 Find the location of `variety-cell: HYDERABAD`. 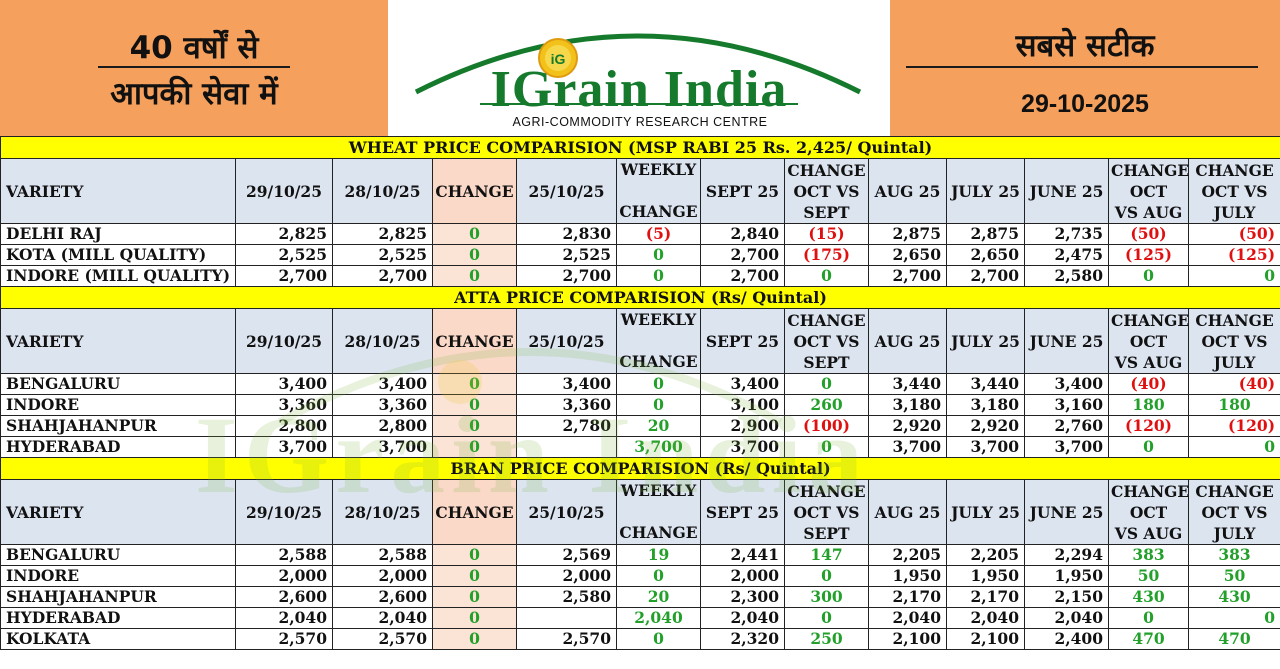

variety-cell: HYDERABAD is located at coordinates (118, 618).